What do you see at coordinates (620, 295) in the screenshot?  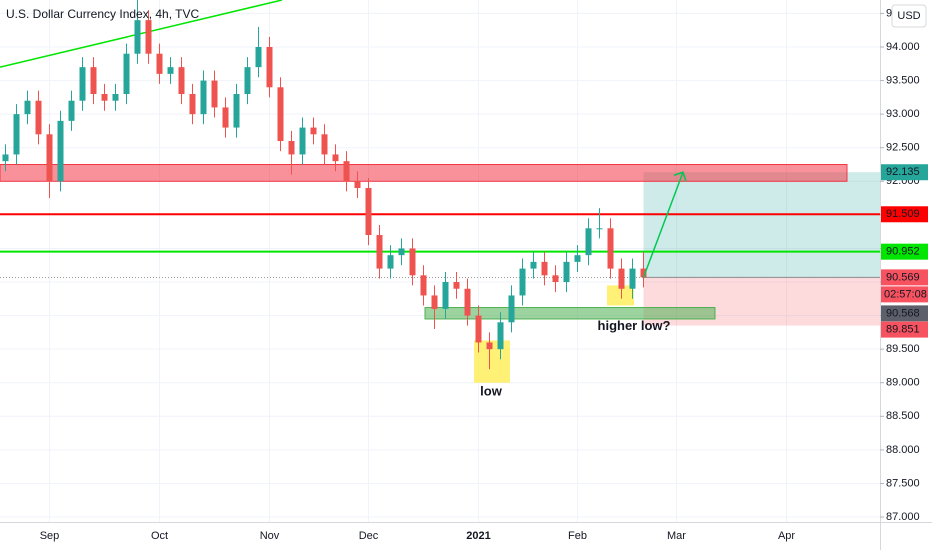 I see `highlight-box` at bounding box center [620, 295].